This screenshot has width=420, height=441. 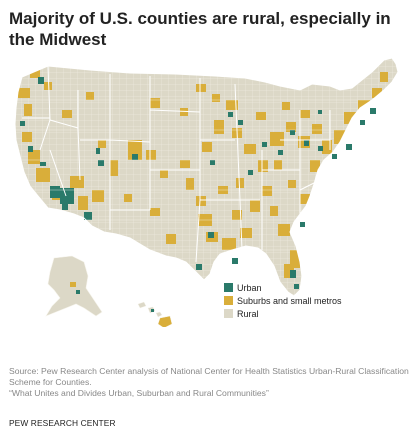 I want to click on legend-item-urban: Urban, so click(x=283, y=287).